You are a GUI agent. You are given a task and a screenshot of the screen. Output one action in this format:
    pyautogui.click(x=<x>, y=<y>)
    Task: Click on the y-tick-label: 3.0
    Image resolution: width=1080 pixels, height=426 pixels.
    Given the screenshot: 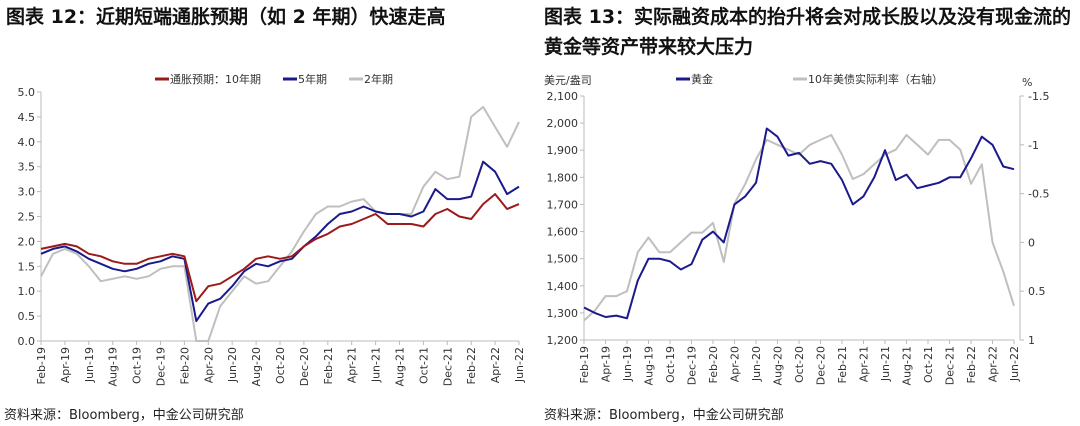 What is the action you would take?
    pyautogui.click(x=27, y=192)
    